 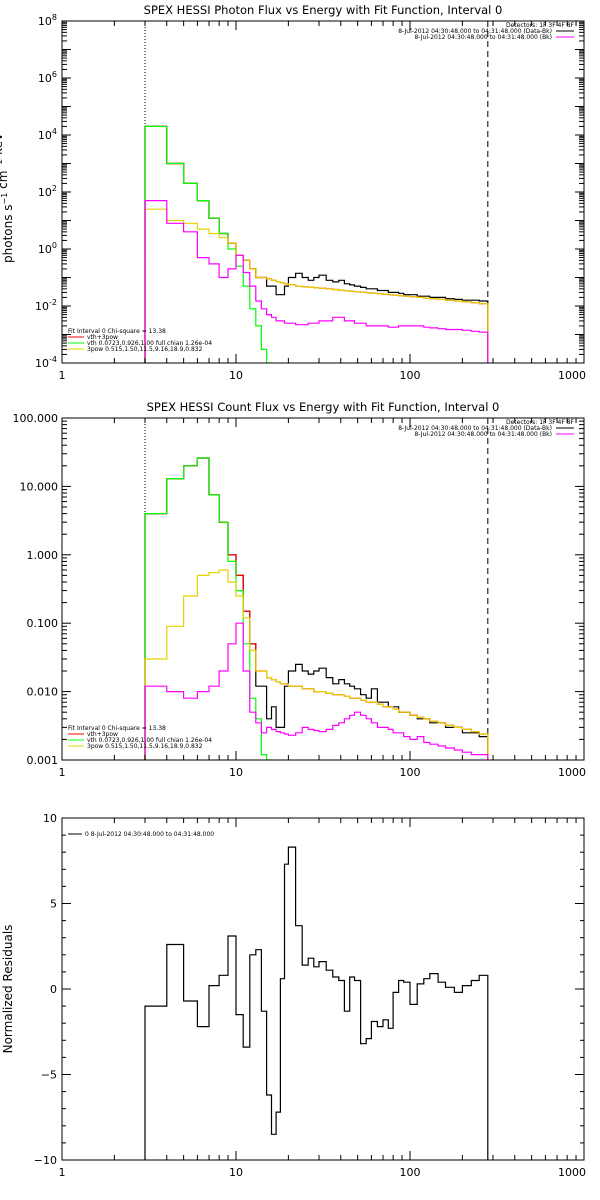 What do you see at coordinates (46, 362) in the screenshot?
I see `y-tick-label: 10⁻⁴` at bounding box center [46, 362].